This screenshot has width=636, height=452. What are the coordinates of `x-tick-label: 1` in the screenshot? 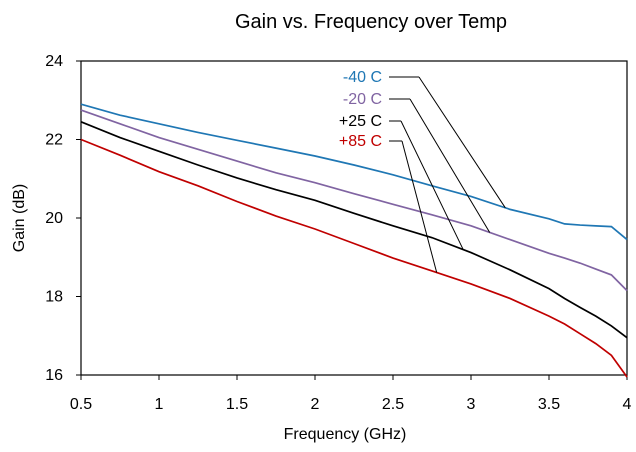 It's located at (159, 404).